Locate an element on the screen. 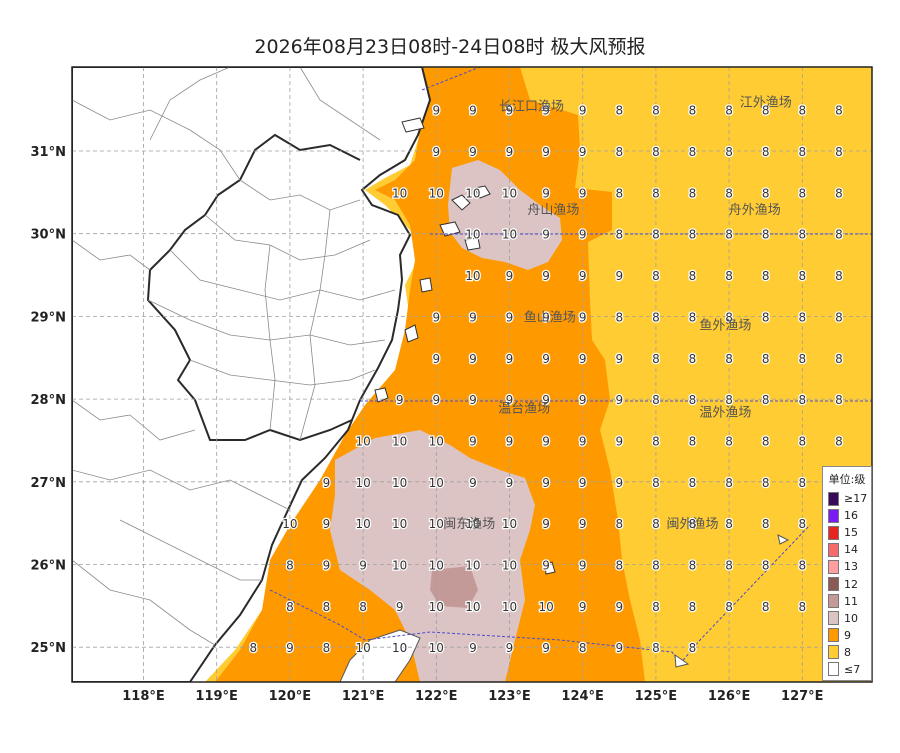 This screenshot has height=753, width=900. islands is located at coordinates (465, 346).